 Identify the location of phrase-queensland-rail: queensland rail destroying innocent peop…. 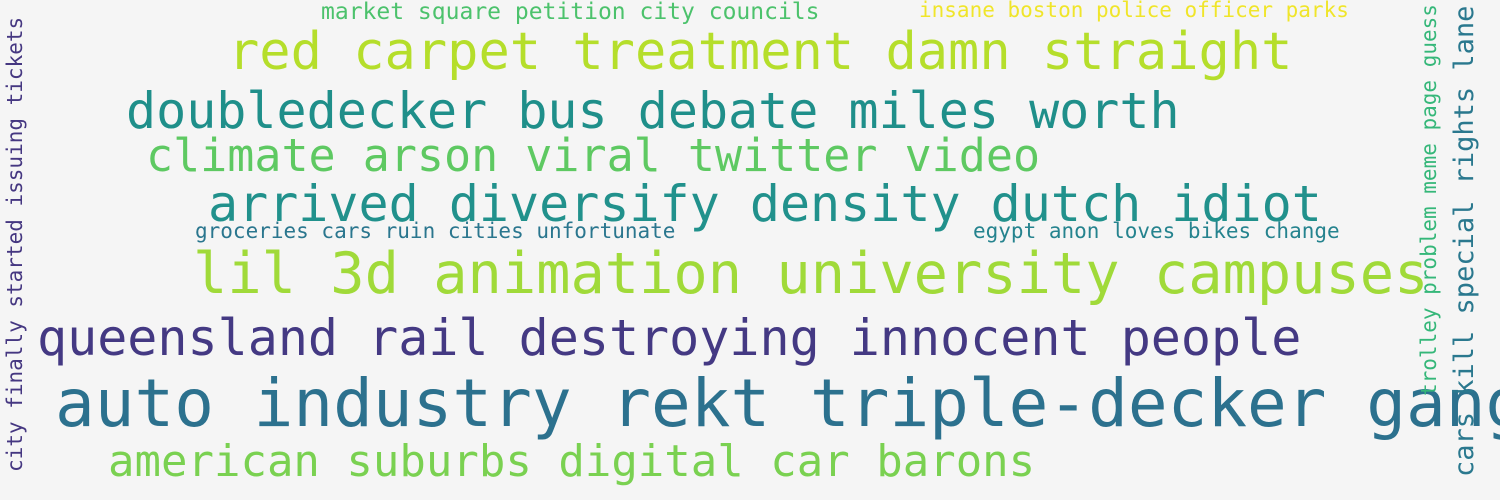
(669, 338).